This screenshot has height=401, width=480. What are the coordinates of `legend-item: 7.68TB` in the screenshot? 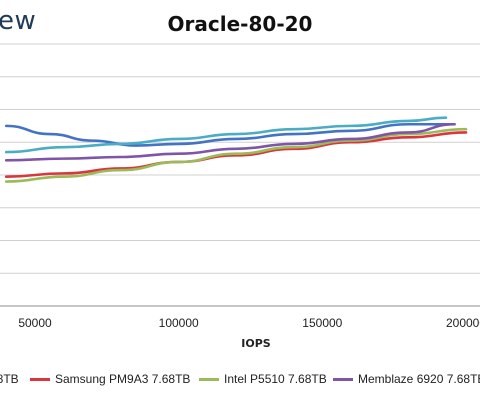 It's located at (9, 379).